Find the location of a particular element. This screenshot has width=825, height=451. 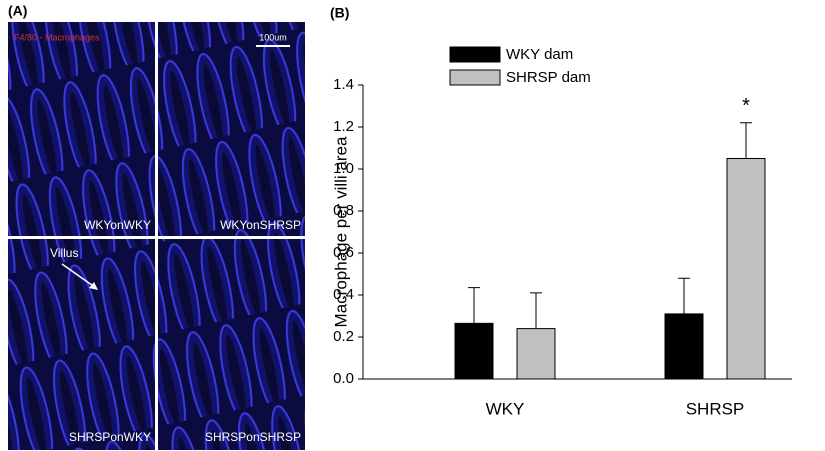

annotation: Villus is located at coordinates (64, 253).